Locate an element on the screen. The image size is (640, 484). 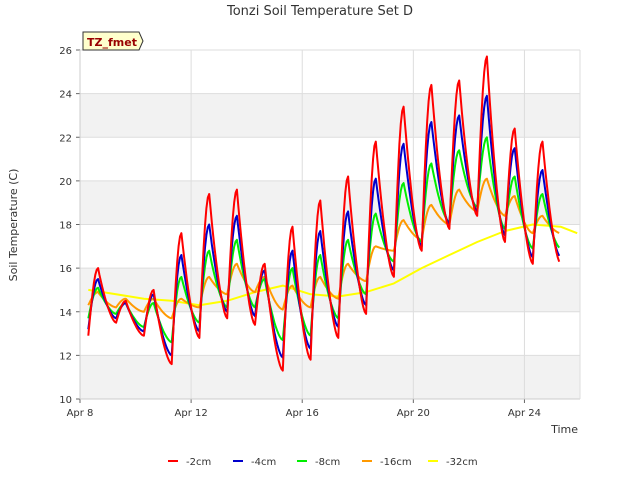
x-tick-label: Apr 8 is located at coordinates (80, 413).